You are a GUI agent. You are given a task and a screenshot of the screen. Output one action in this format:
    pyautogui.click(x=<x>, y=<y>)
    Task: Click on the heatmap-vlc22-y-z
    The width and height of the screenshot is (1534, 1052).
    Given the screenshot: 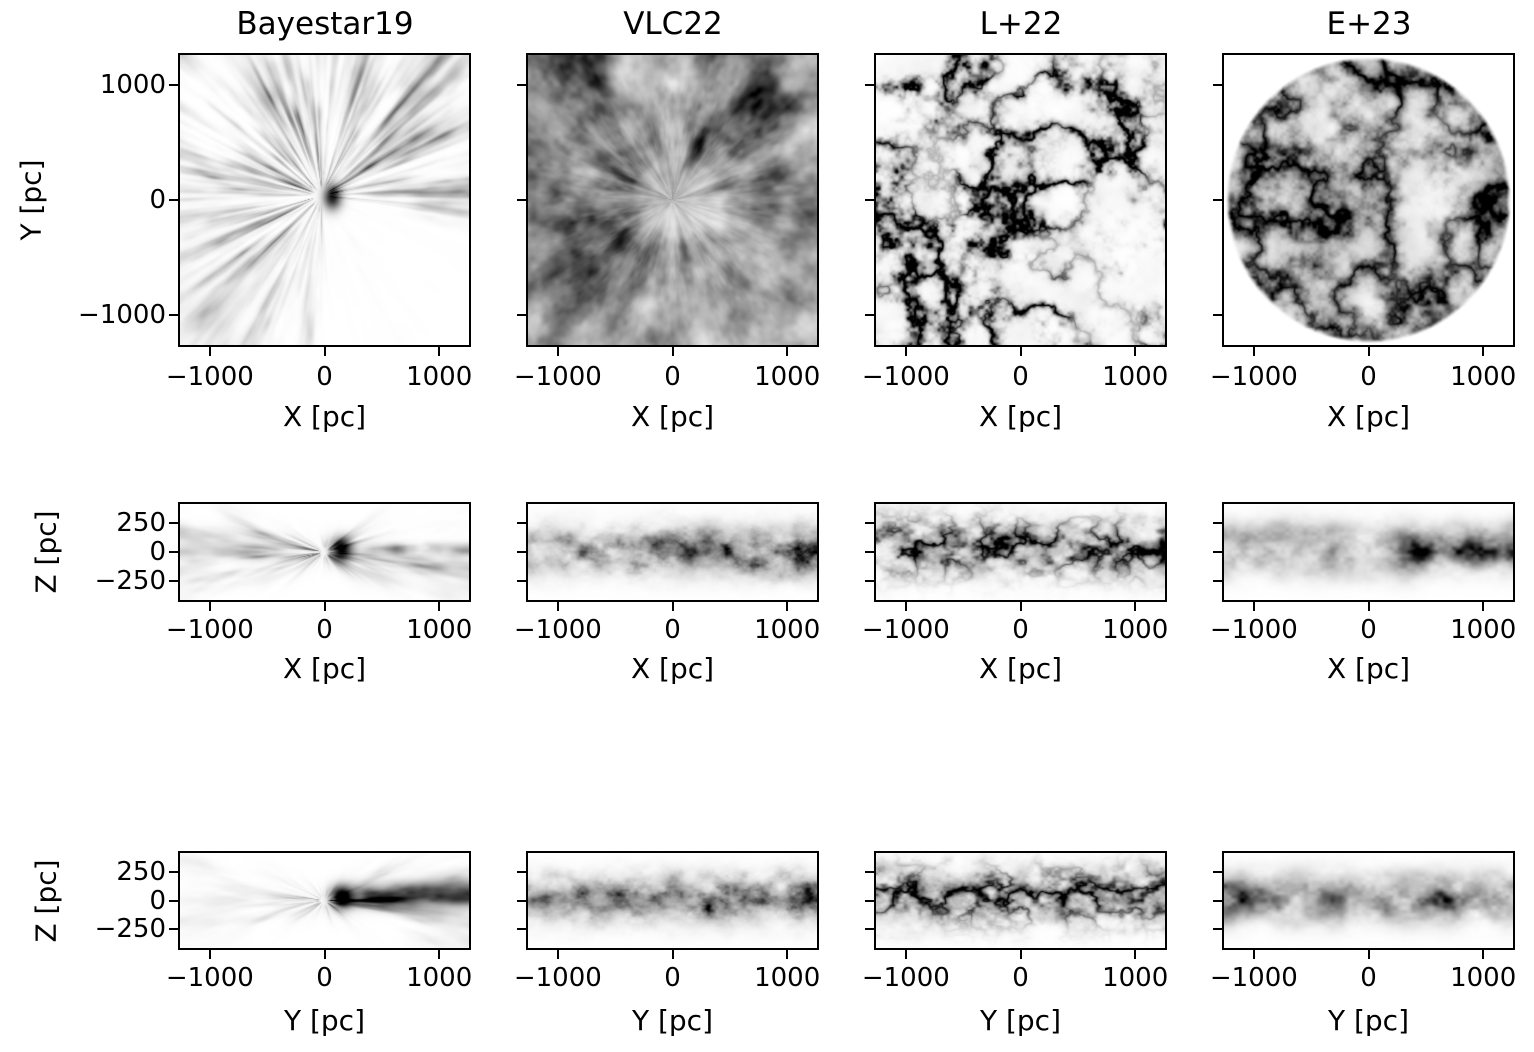 What is the action you would take?
    pyautogui.click(x=672, y=900)
    